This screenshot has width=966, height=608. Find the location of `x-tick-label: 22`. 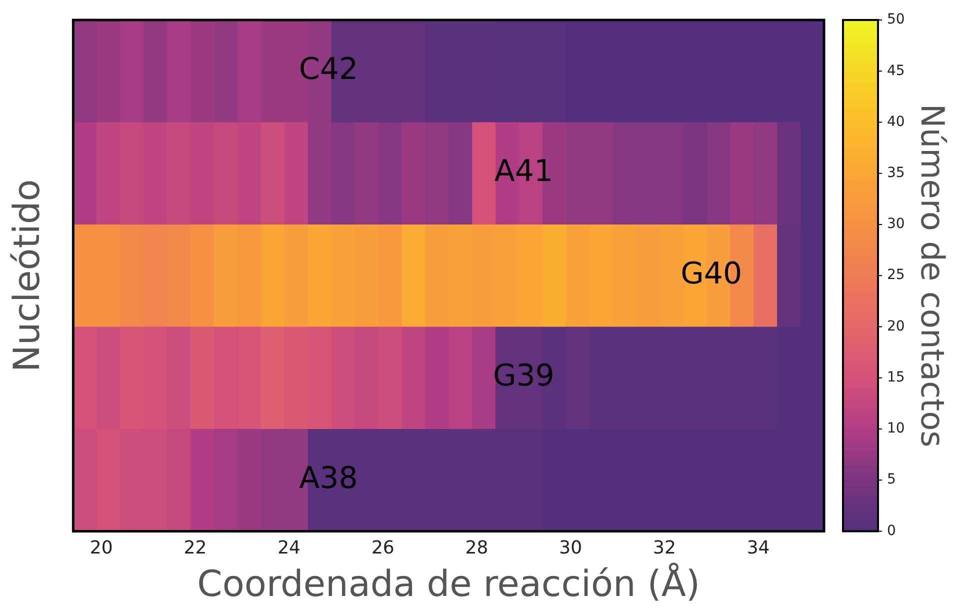

x-tick-label: 22 is located at coordinates (195, 548).